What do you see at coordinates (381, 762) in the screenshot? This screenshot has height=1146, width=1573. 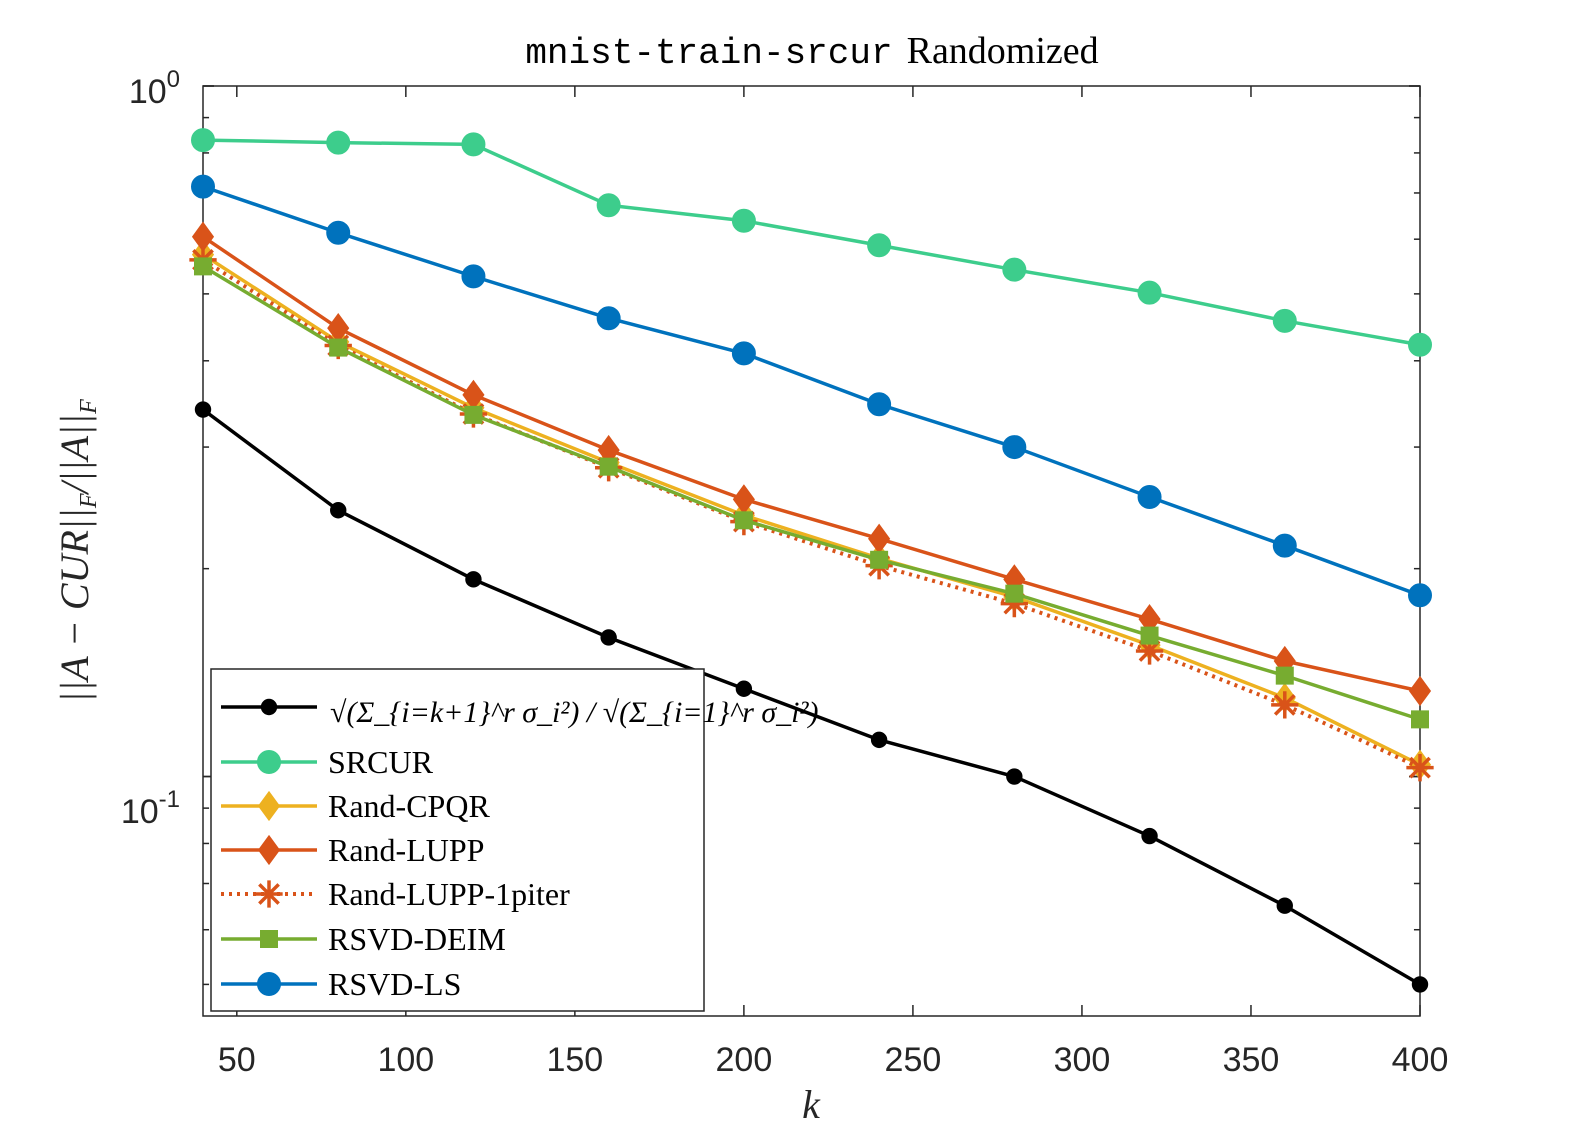 I see `legend-label-1: SRCUR` at bounding box center [381, 762].